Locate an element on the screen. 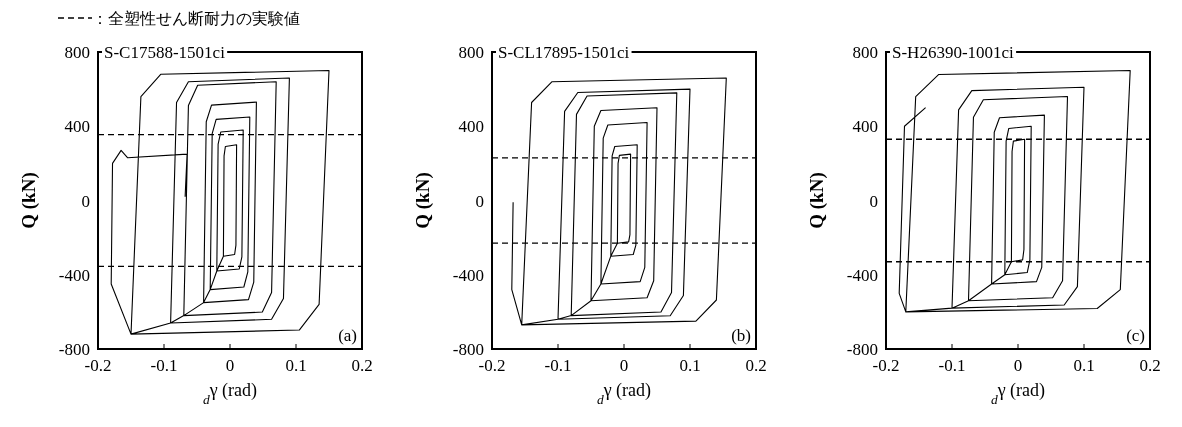 This screenshot has width=1182, height=427. legend-label: ：全塑性せん断耐力の実験値 is located at coordinates (196, 18).